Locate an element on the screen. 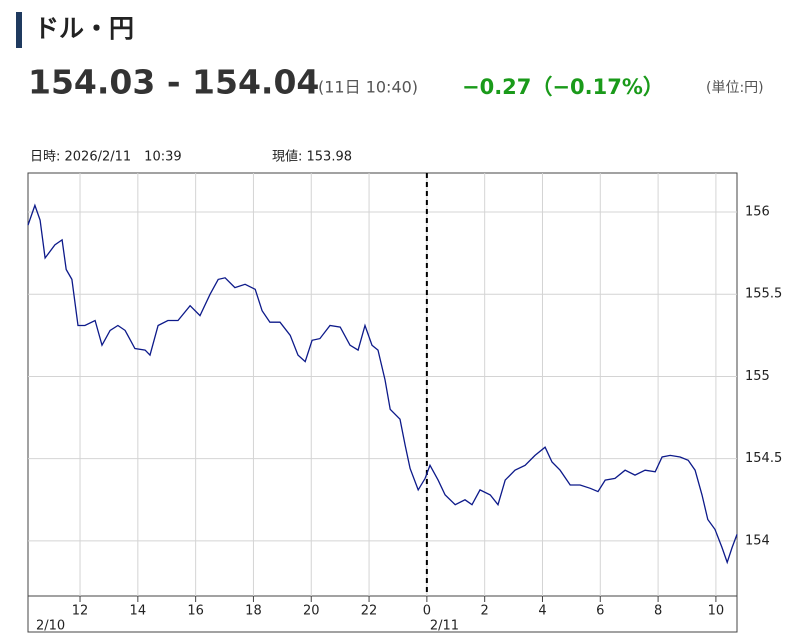 This screenshot has height=644, width=789. x-tick-label: 14 is located at coordinates (138, 611).